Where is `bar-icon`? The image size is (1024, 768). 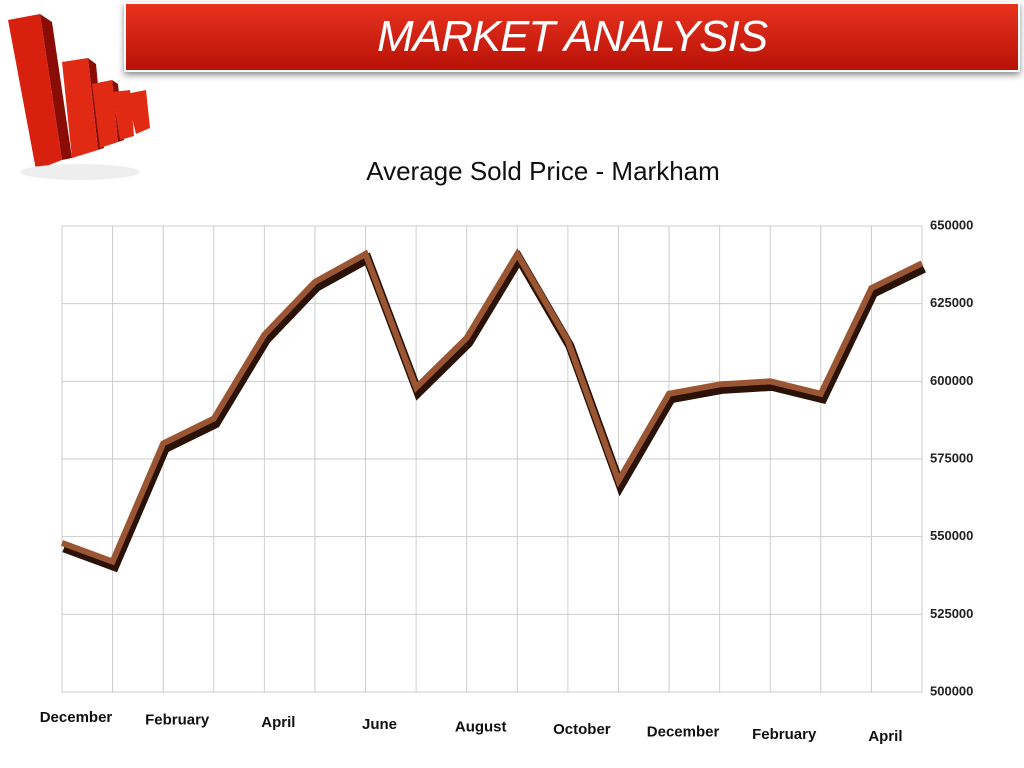 bar-icon is located at coordinates (79, 97).